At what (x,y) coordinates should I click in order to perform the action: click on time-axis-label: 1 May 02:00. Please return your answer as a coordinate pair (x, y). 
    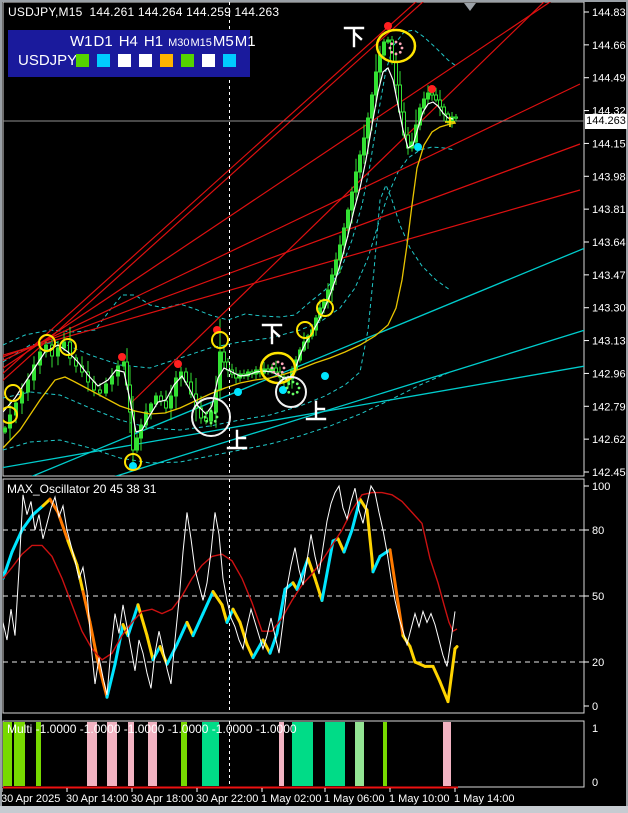
    Looking at the image, I should click on (291, 799).